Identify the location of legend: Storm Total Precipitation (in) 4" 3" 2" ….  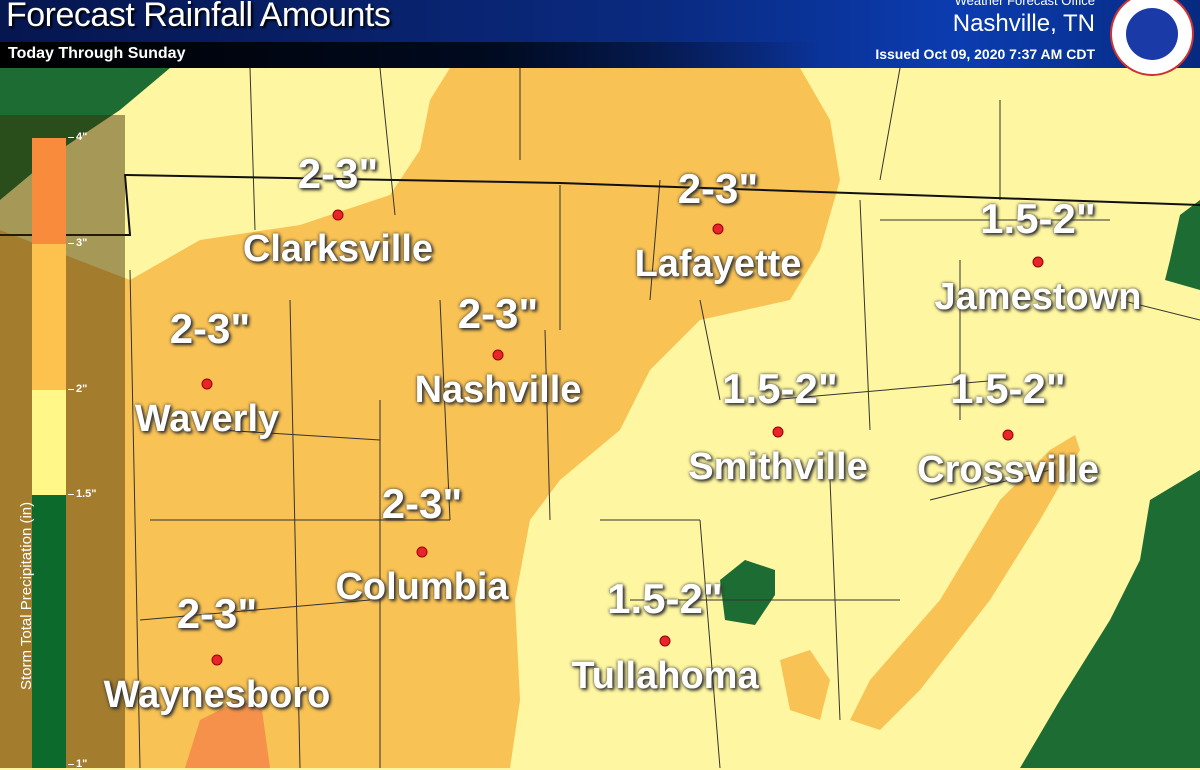
(62, 442).